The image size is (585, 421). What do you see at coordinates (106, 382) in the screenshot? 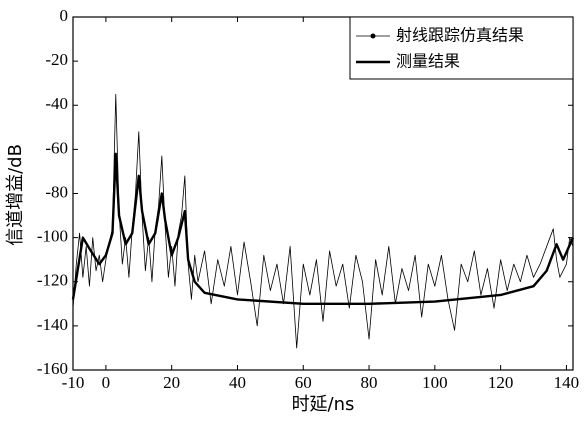
I see `x-tick-label: 0` at bounding box center [106, 382].